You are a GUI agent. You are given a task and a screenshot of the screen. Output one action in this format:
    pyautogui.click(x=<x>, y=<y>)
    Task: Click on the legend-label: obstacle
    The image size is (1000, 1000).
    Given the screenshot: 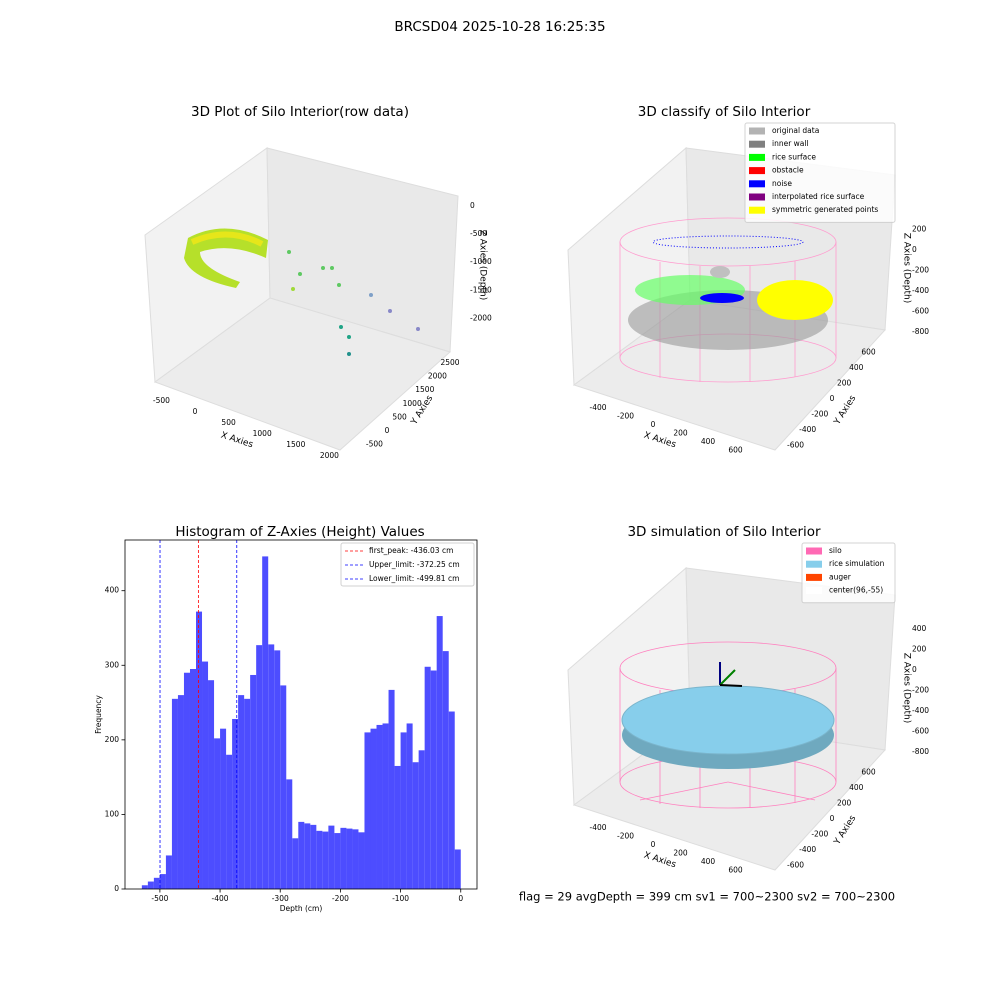 What is the action you would take?
    pyautogui.click(x=788, y=170)
    